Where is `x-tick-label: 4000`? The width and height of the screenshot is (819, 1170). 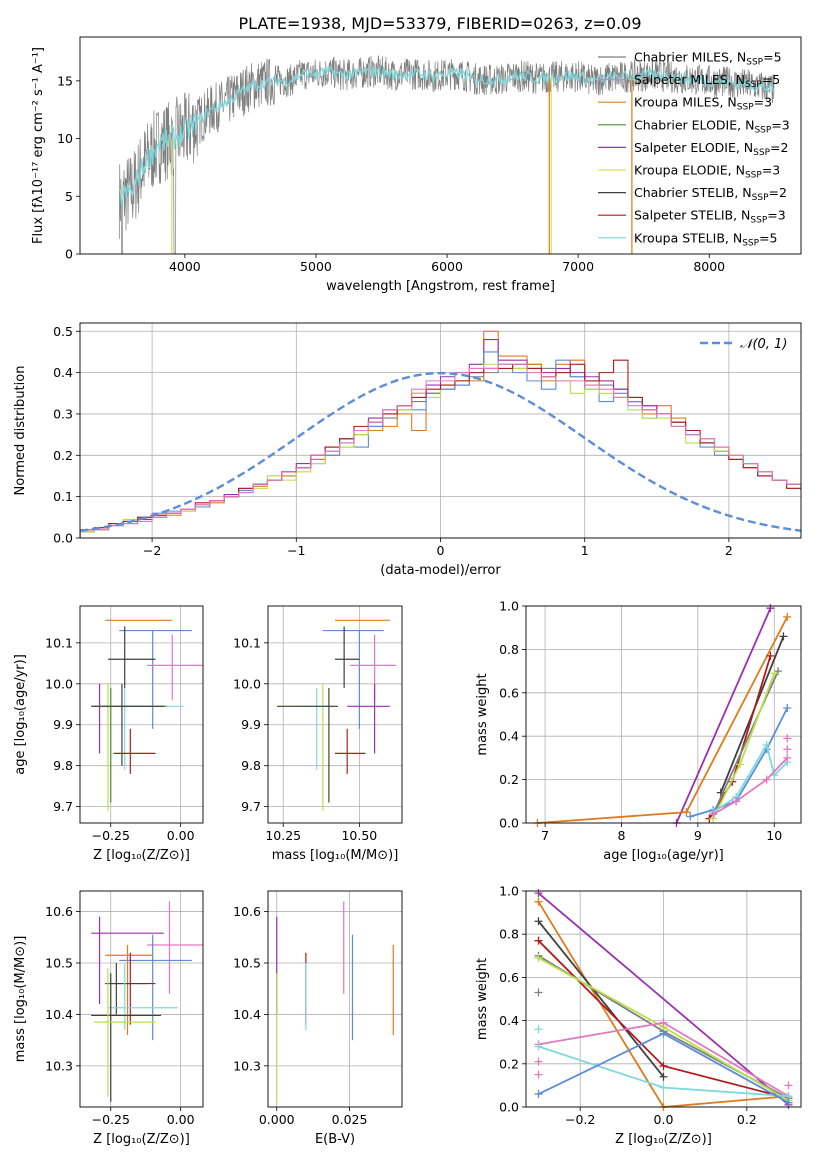 x-tick-label: 4000 is located at coordinates (185, 266).